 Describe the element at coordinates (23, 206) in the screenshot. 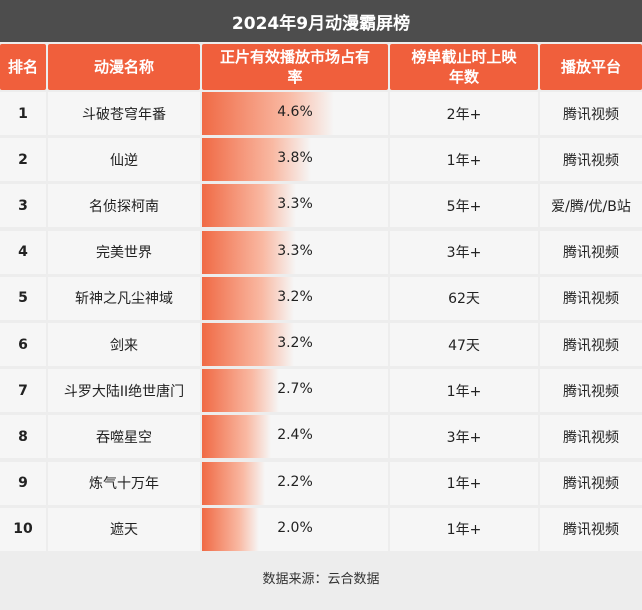

I see `rank-cell: 3` at that location.